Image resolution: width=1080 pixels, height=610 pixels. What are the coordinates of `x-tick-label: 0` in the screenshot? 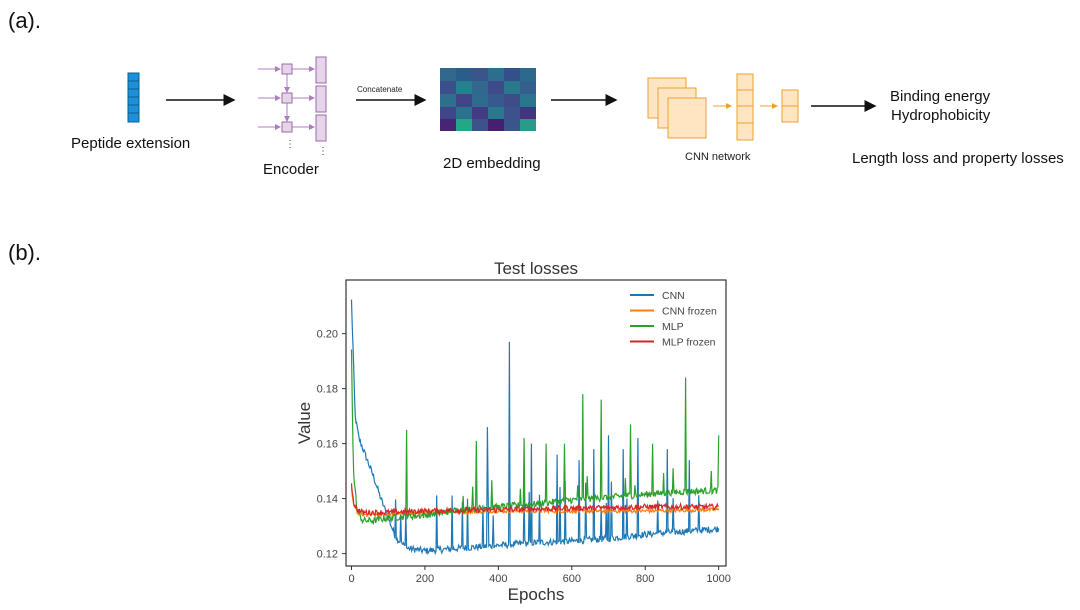 It's located at (351, 579).